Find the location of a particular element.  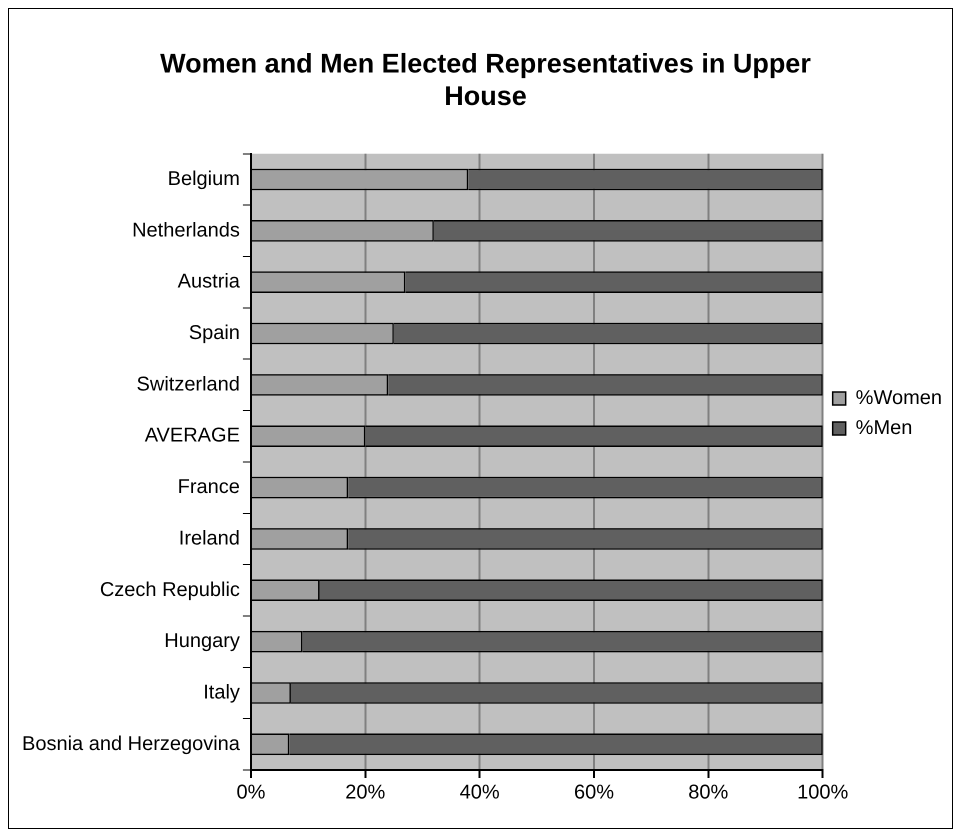

y-tick-label: Bosnia and Herzegovina is located at coordinates (131, 743).